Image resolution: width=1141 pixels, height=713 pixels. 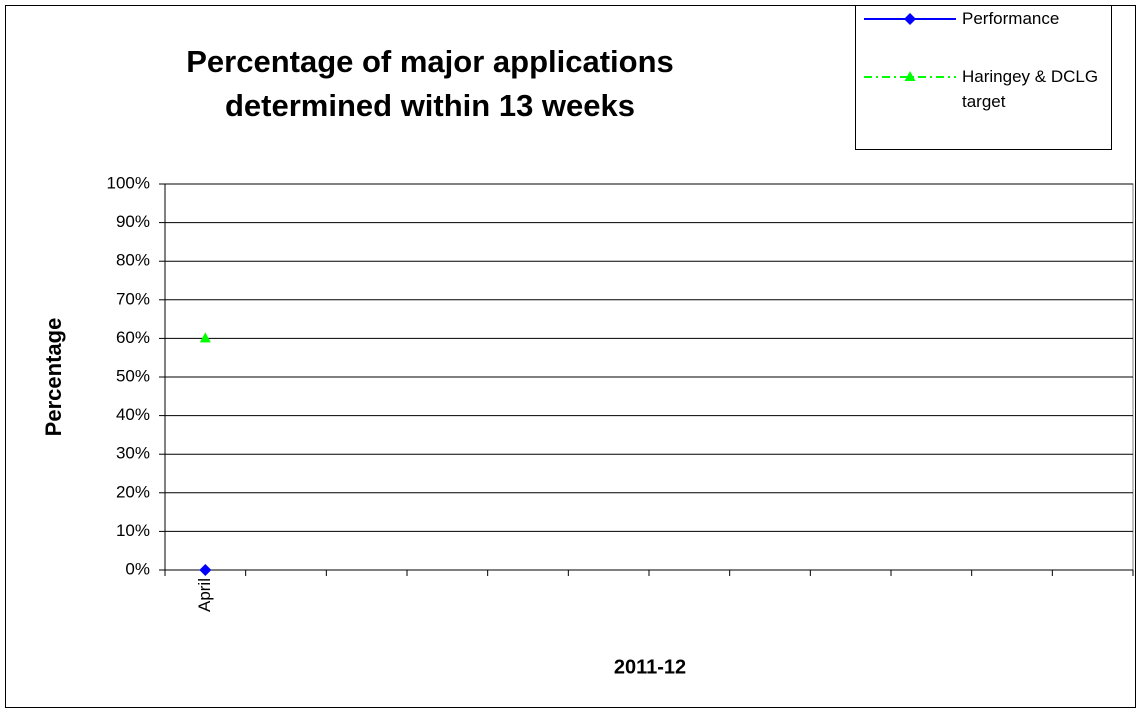 What do you see at coordinates (133, 530) in the screenshot?
I see `y-tick-label: 10%` at bounding box center [133, 530].